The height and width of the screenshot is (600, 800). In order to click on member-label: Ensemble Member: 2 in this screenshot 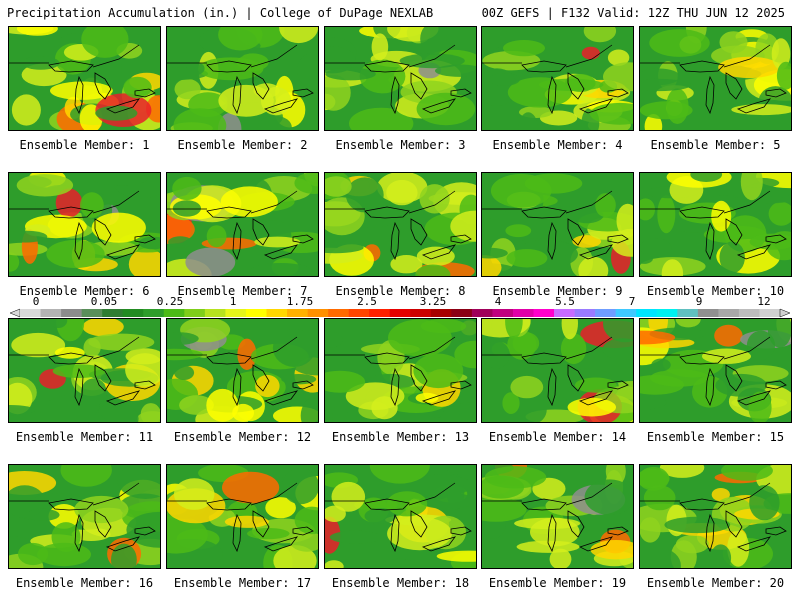, I will do `click(242, 145)`.